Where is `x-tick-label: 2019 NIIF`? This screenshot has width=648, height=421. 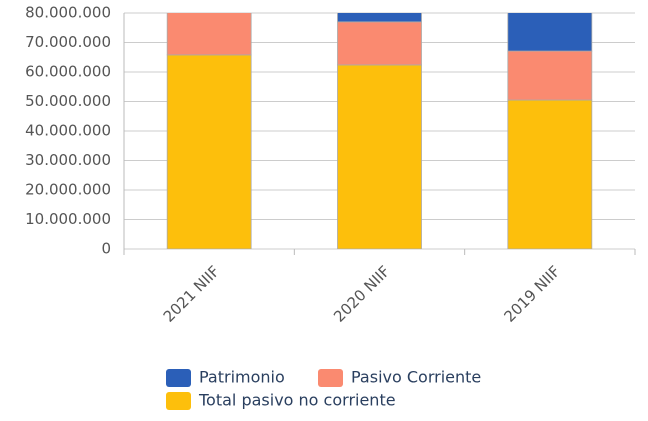
x-tick-label: 2019 NIIF is located at coordinates (531, 293).